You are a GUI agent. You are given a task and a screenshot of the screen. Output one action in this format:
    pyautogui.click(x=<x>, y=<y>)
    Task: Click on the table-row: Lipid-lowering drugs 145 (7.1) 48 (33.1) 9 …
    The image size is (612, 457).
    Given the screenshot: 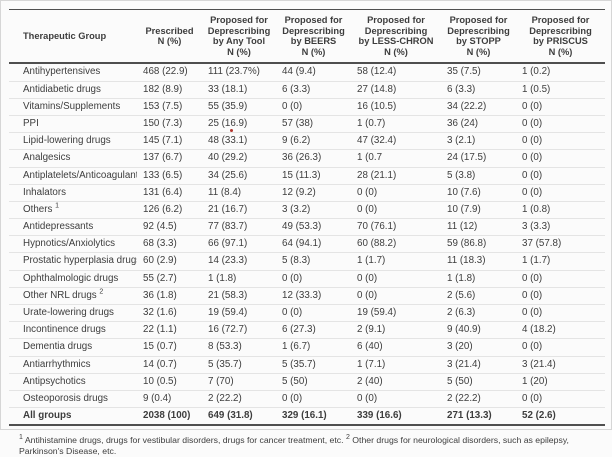 What is the action you would take?
    pyautogui.click(x=307, y=141)
    